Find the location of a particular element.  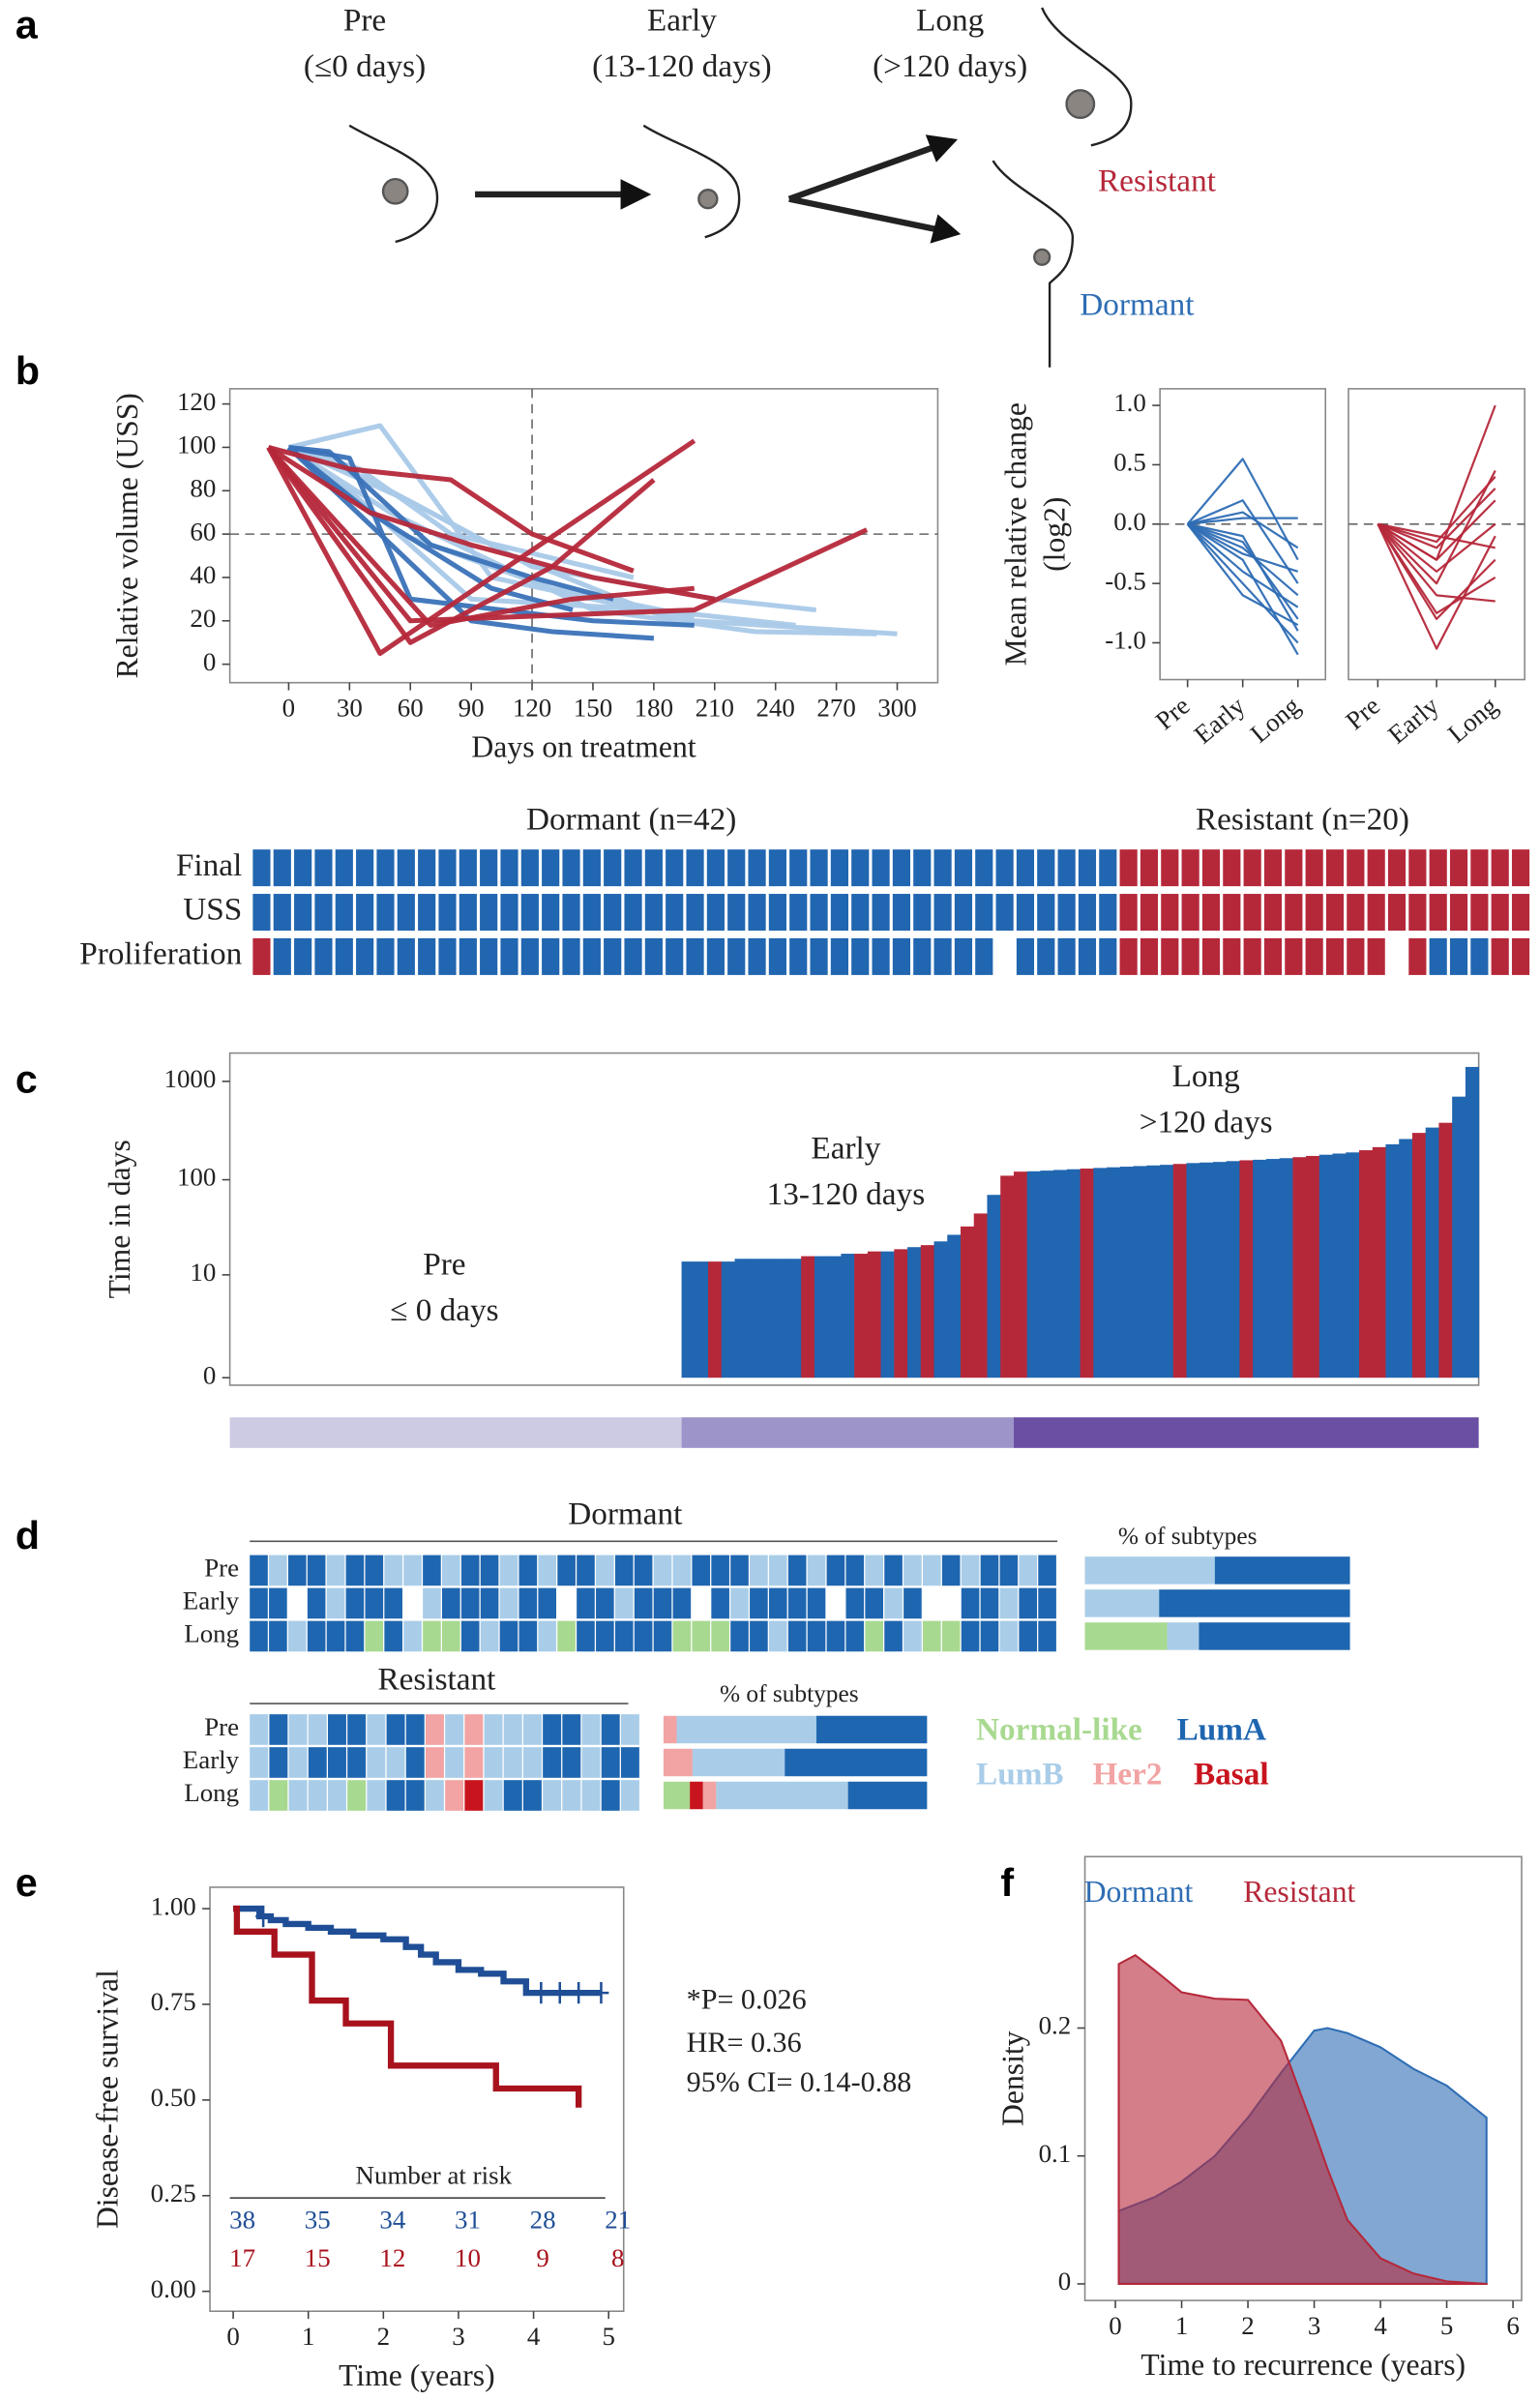

x-tick-label: 270 is located at coordinates (835, 707).